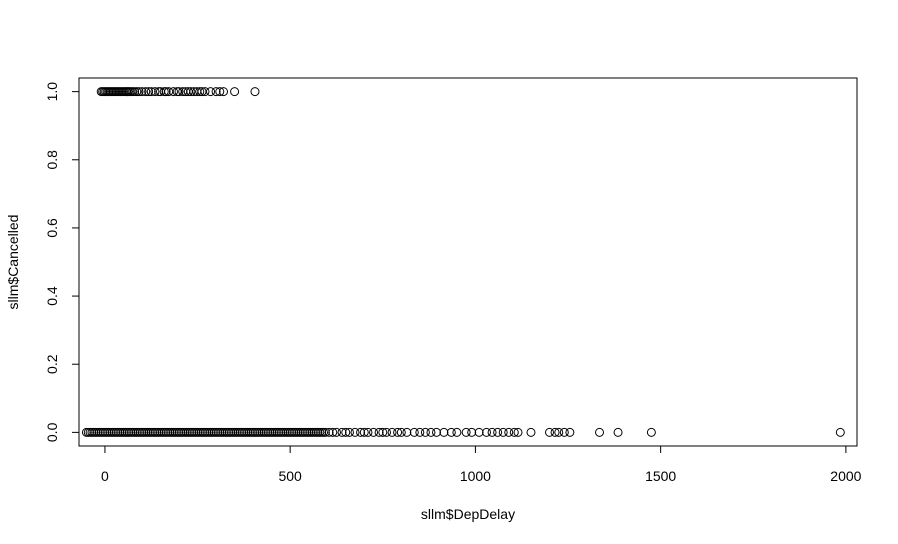  I want to click on y-tick-label: 0.6, so click(52, 228).